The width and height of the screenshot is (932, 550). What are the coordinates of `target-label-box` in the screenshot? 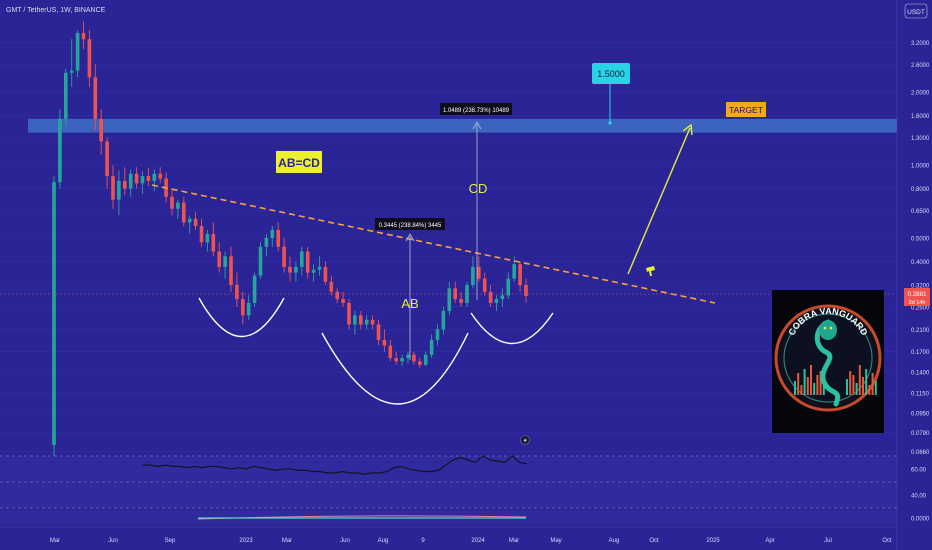 It's located at (746, 109).